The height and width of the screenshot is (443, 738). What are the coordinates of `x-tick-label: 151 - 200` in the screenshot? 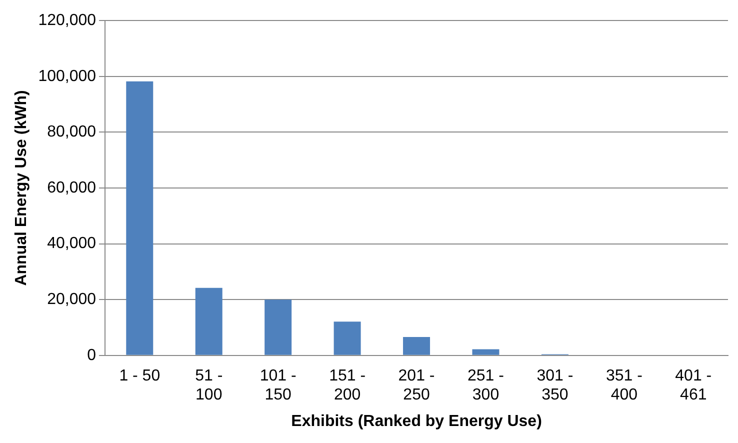 It's located at (347, 385).